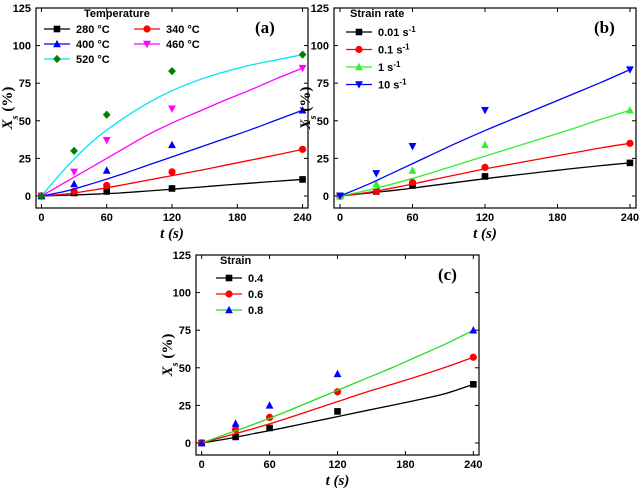 Image resolution: width=643 pixels, height=496 pixels. What do you see at coordinates (373, 67) in the screenshot?
I see `legend-entry: 1 s-1` at bounding box center [373, 67].